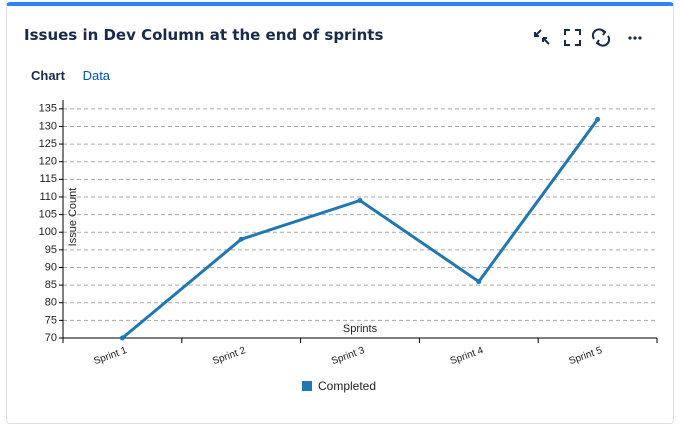 This screenshot has height=430, width=680. Describe the element at coordinates (48, 179) in the screenshot. I see `y-tick-label: 115` at that location.